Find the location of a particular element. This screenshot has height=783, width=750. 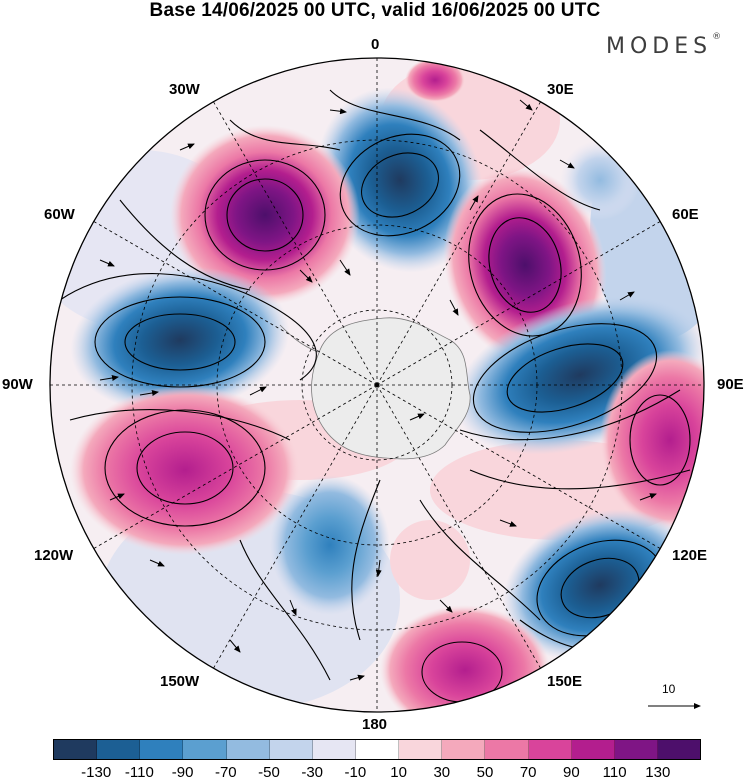

colorbar-tick-label: -130 is located at coordinates (96, 772).